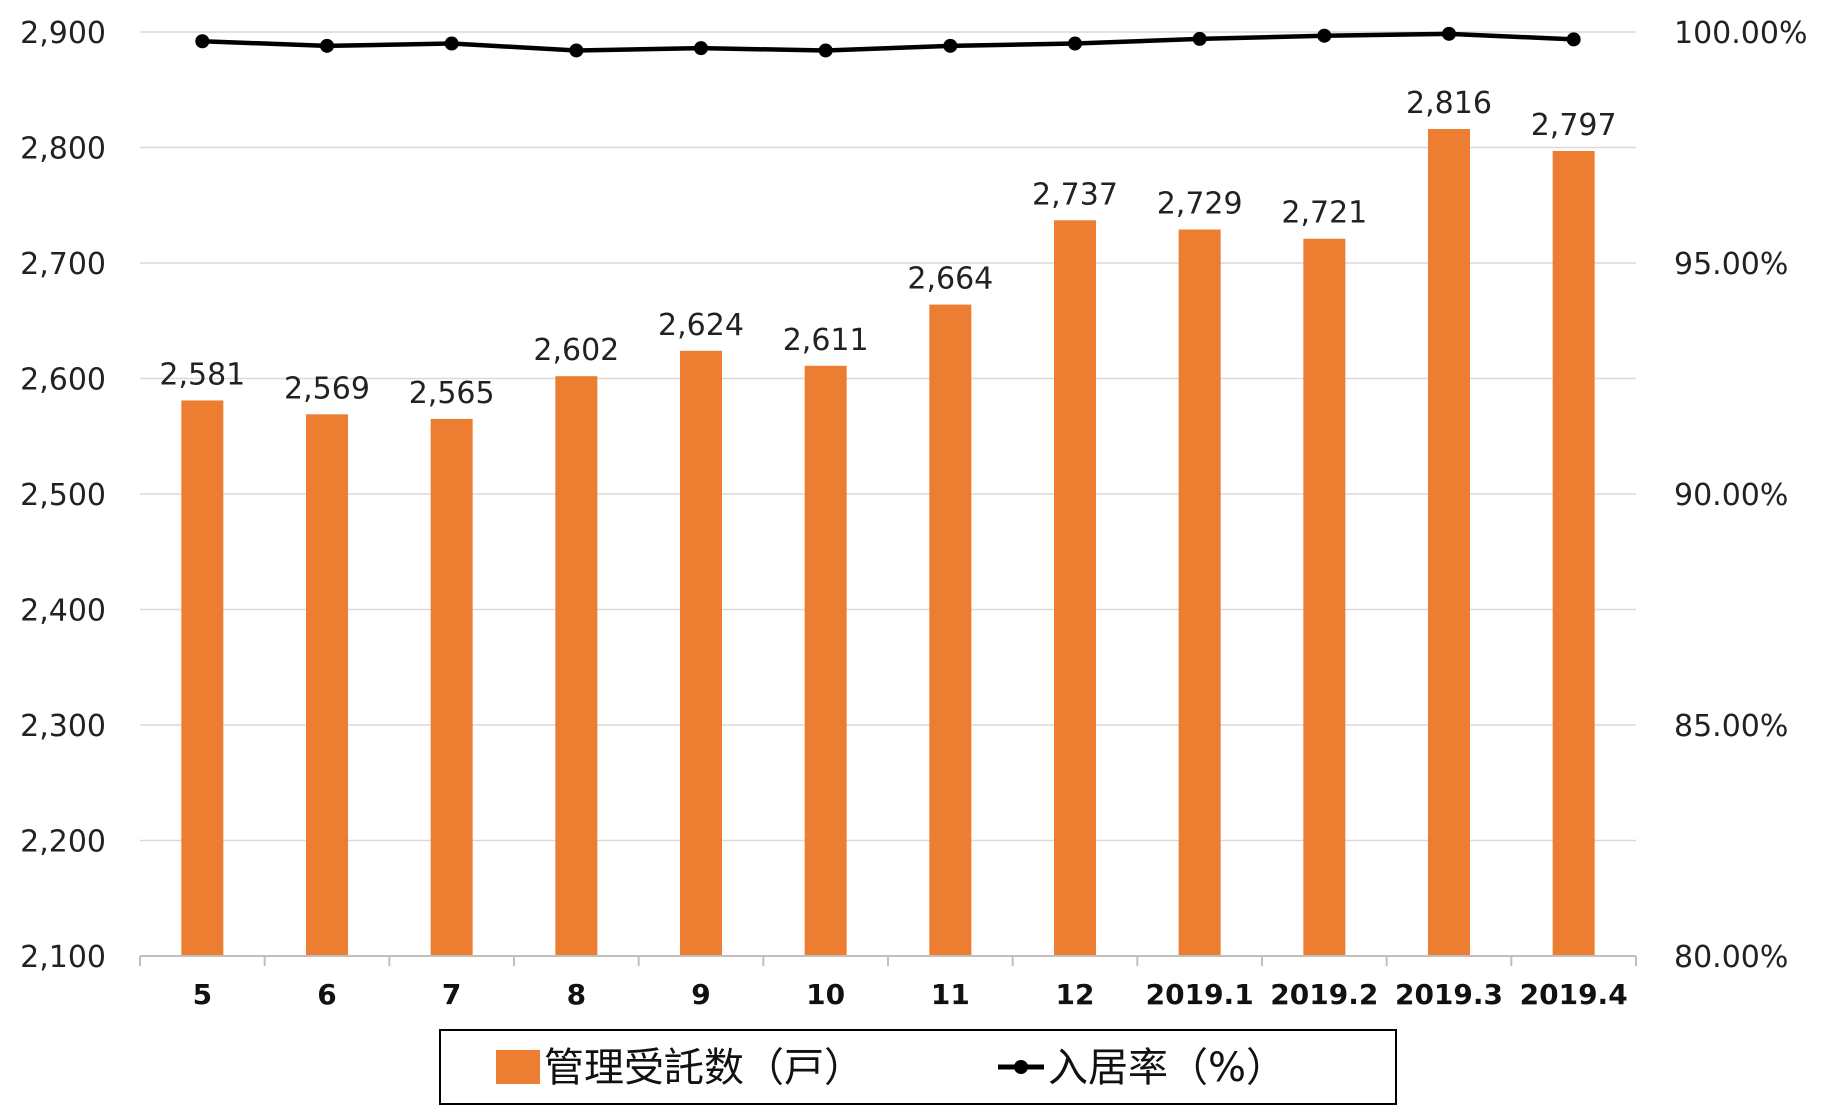  Describe the element at coordinates (1200, 994) in the screenshot. I see `x-tick-label: 2019.1` at that location.